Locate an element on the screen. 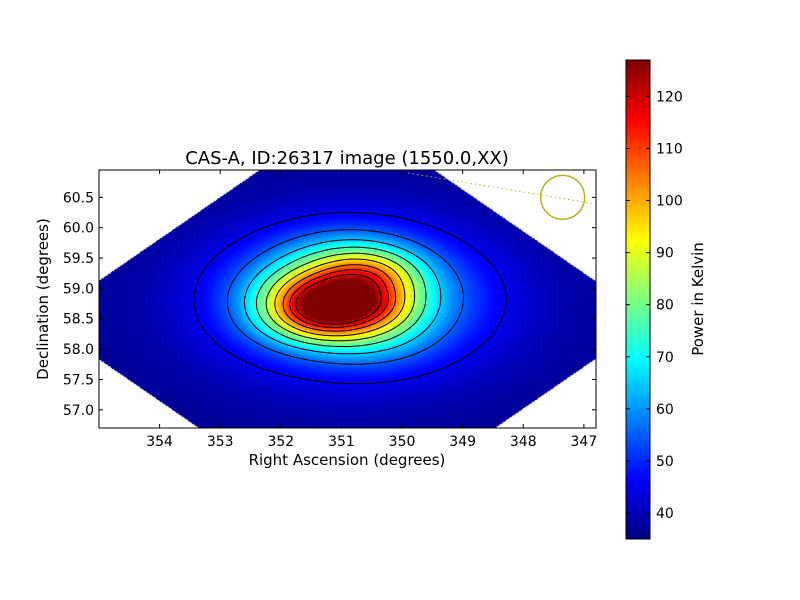  y-tick-label: 58.5 is located at coordinates (78, 320).